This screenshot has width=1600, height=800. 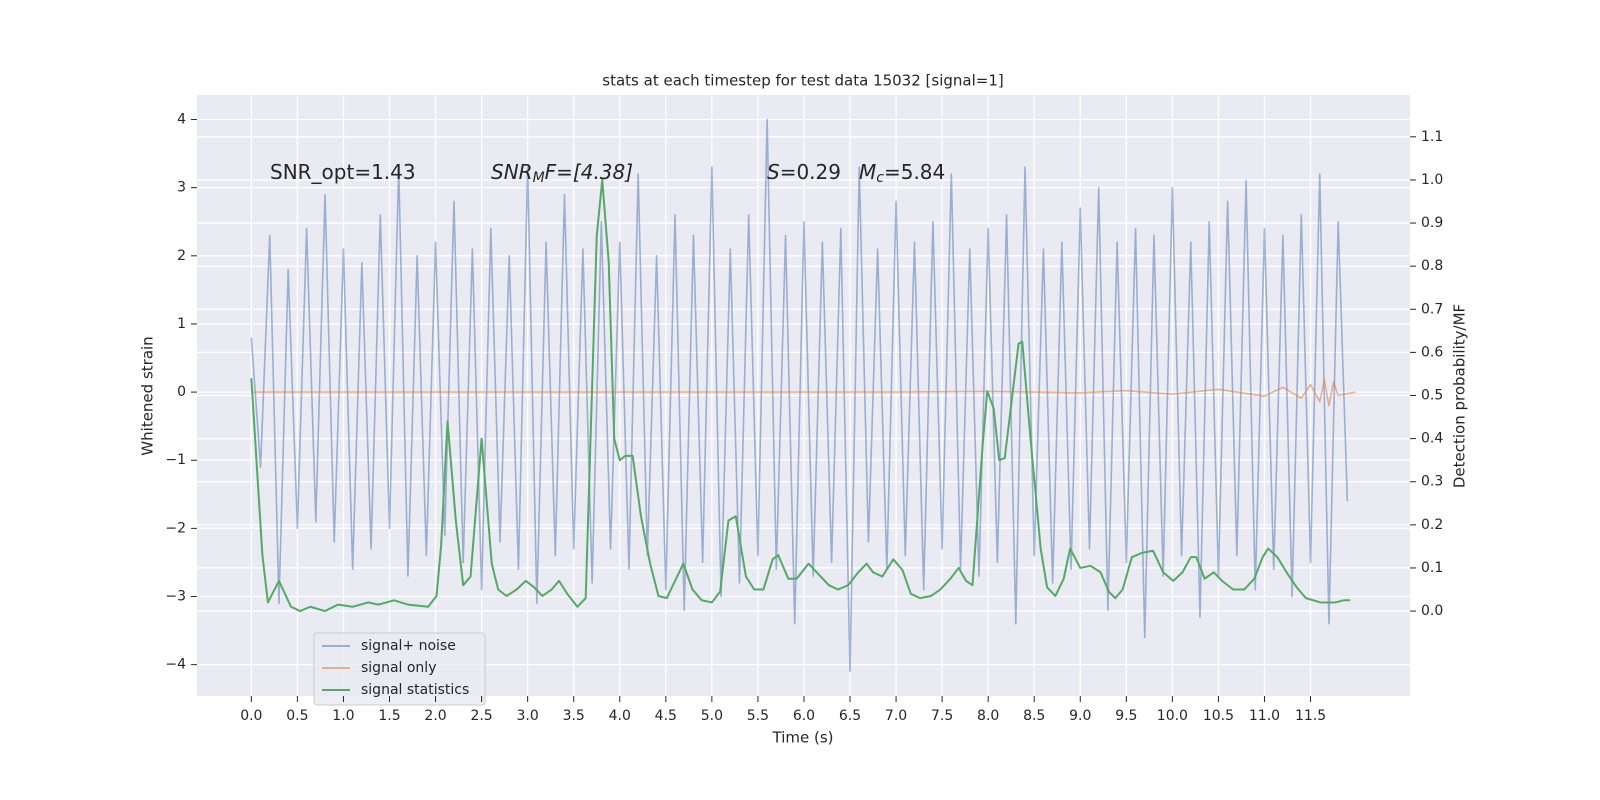 I want to click on annotation-subscript: M, so click(x=539, y=178).